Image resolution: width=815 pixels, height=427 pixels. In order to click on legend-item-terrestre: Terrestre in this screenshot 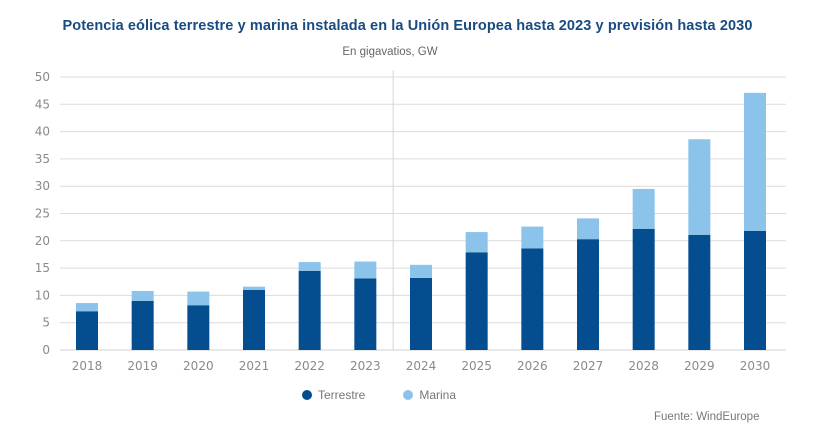, I will do `click(333, 395)`.